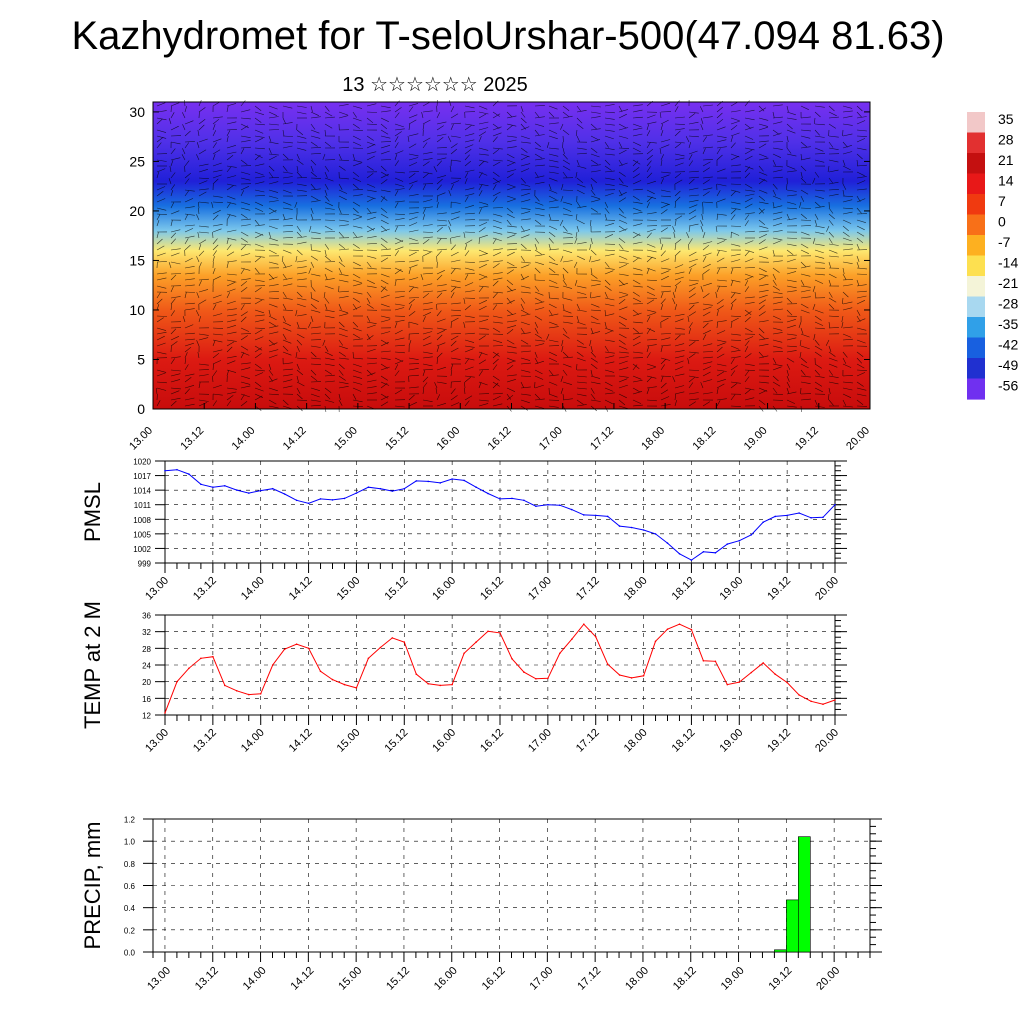  I want to click on colorbar-label: -14, so click(1008, 263).